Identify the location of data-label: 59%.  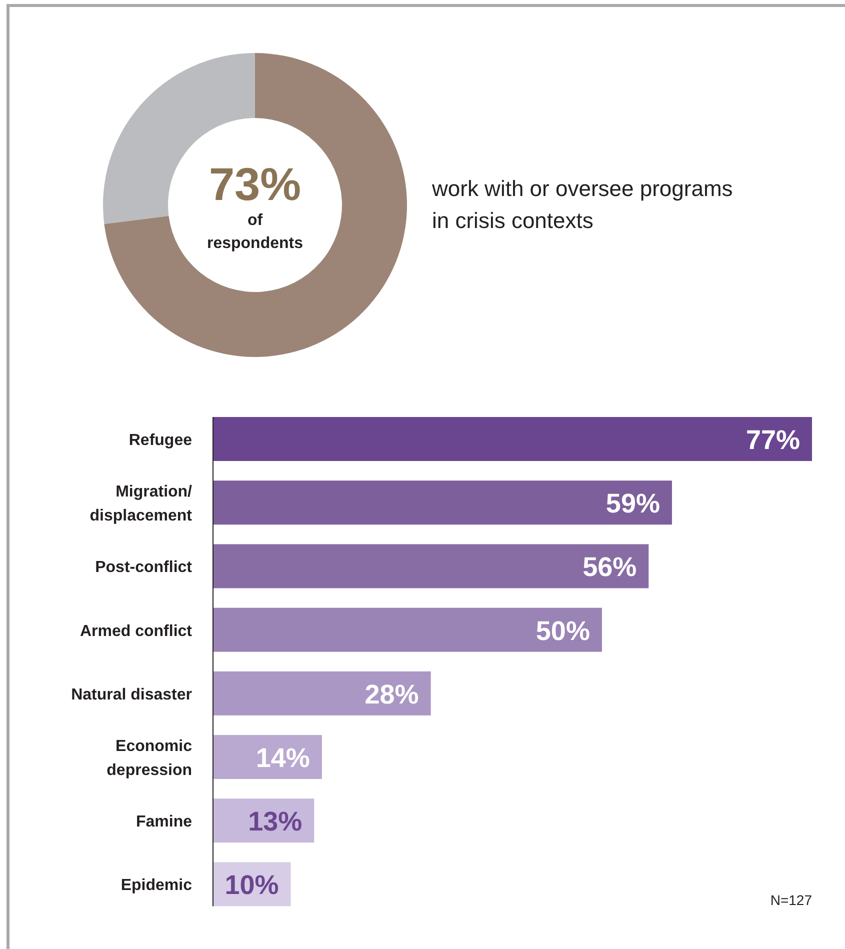
(633, 503).